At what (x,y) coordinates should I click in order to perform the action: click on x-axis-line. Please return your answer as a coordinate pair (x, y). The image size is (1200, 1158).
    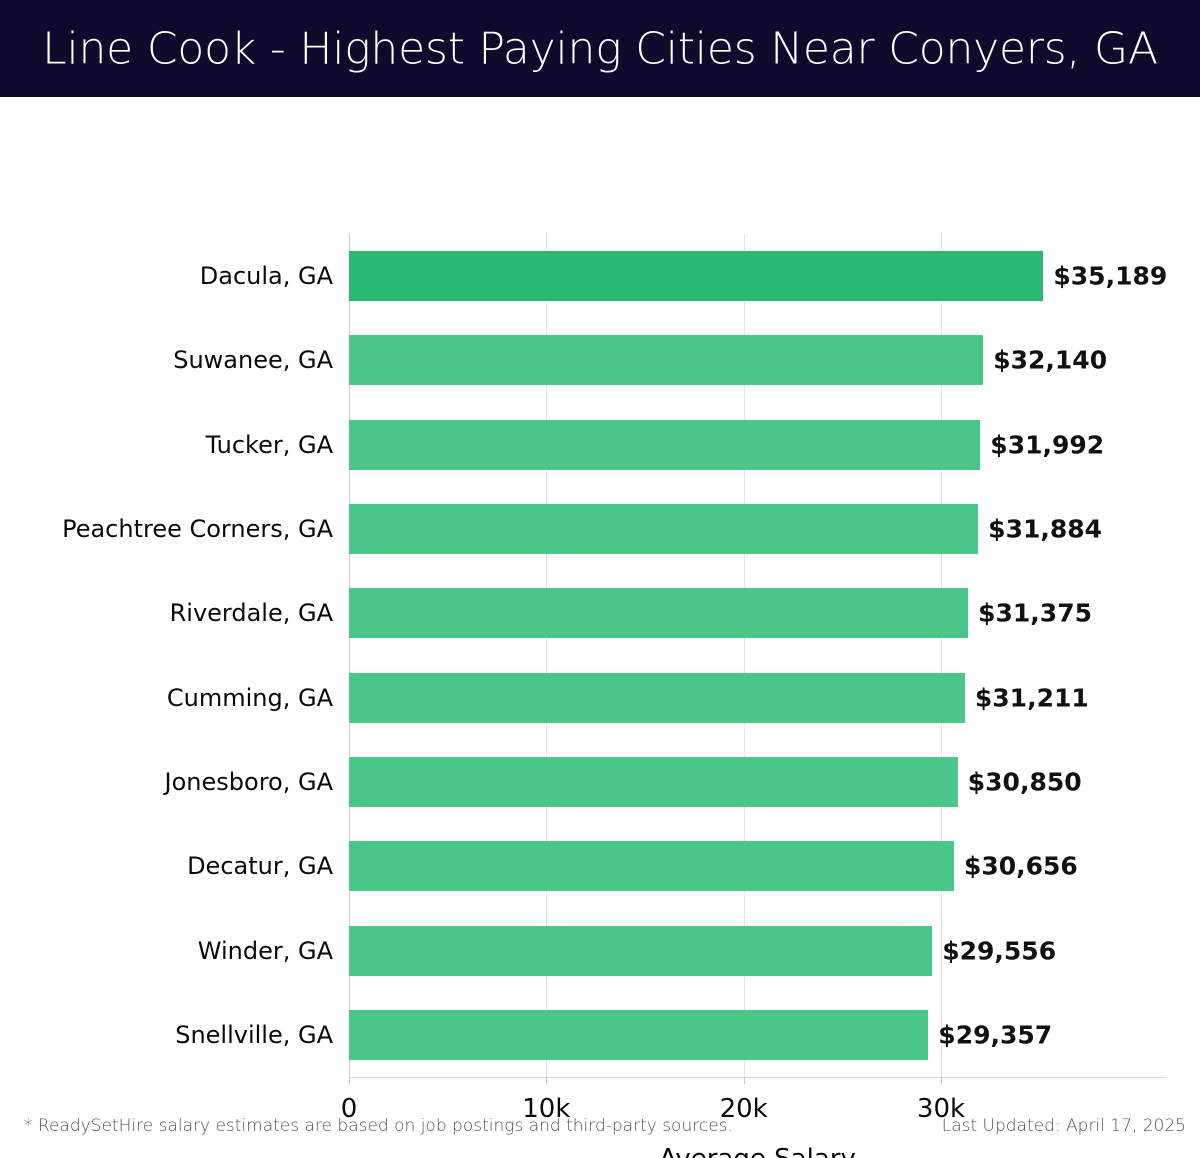
    Looking at the image, I should click on (757, 1077).